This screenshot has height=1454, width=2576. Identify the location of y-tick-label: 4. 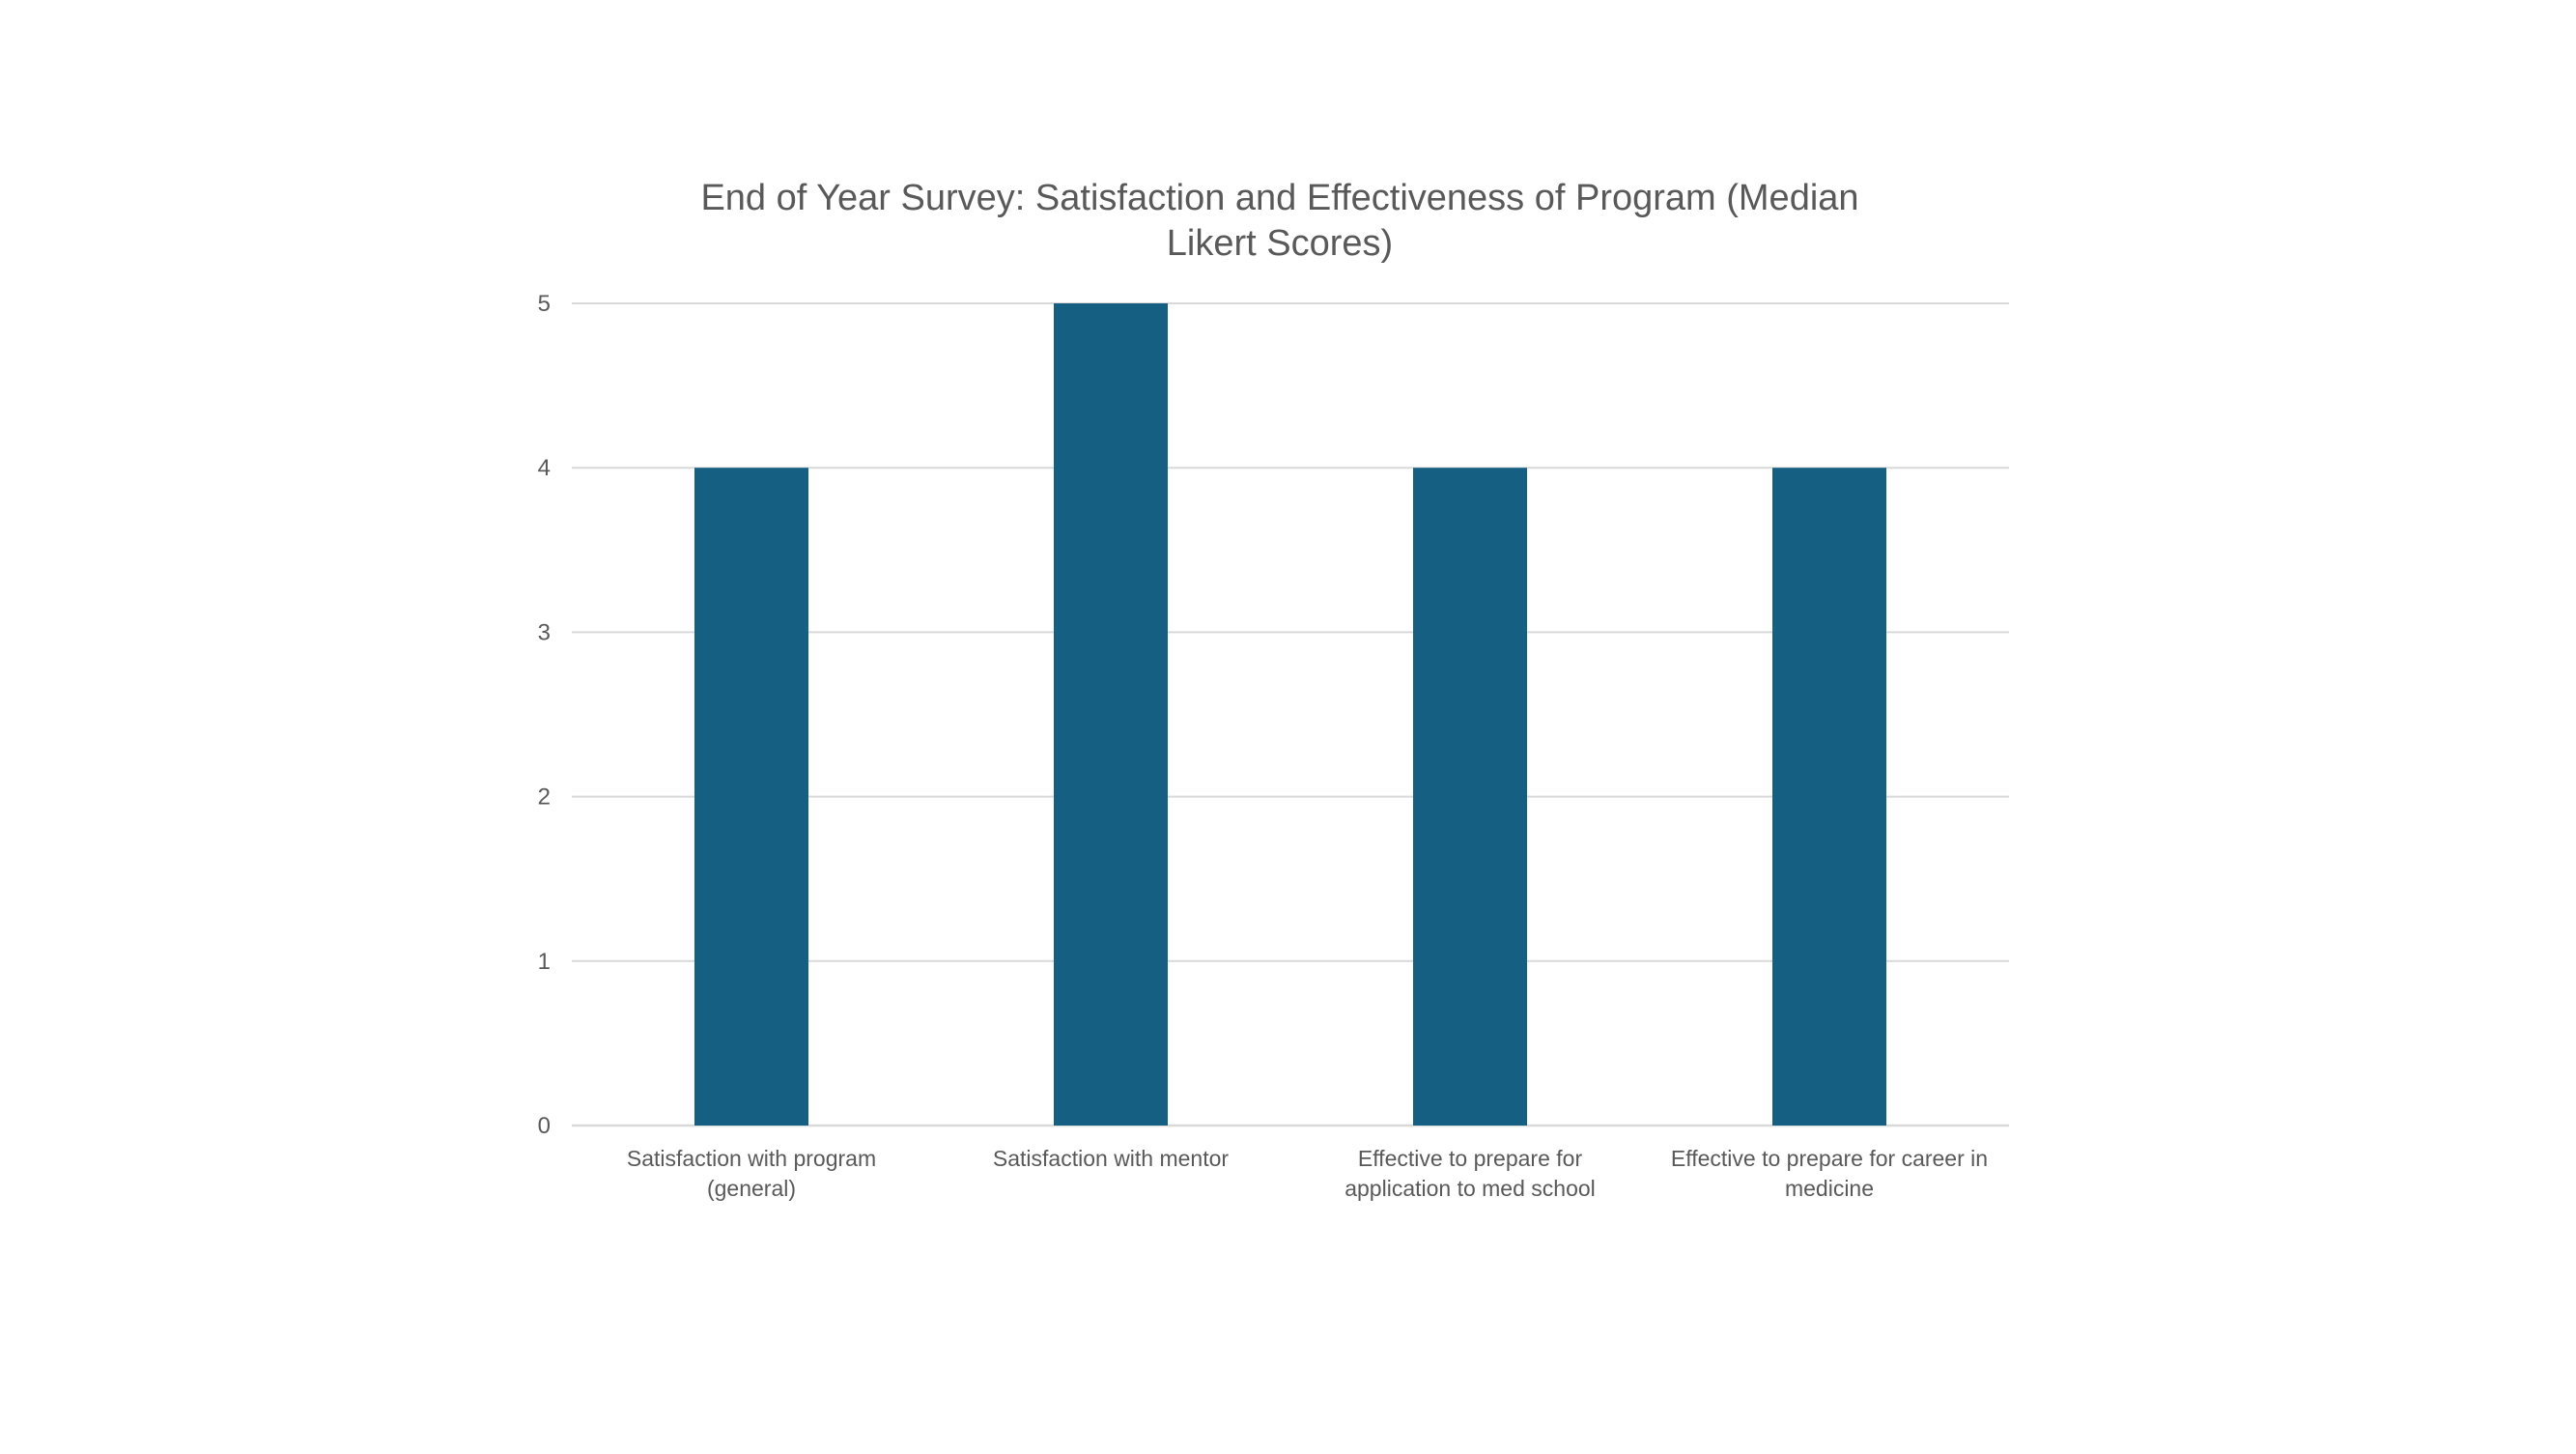
(544, 468).